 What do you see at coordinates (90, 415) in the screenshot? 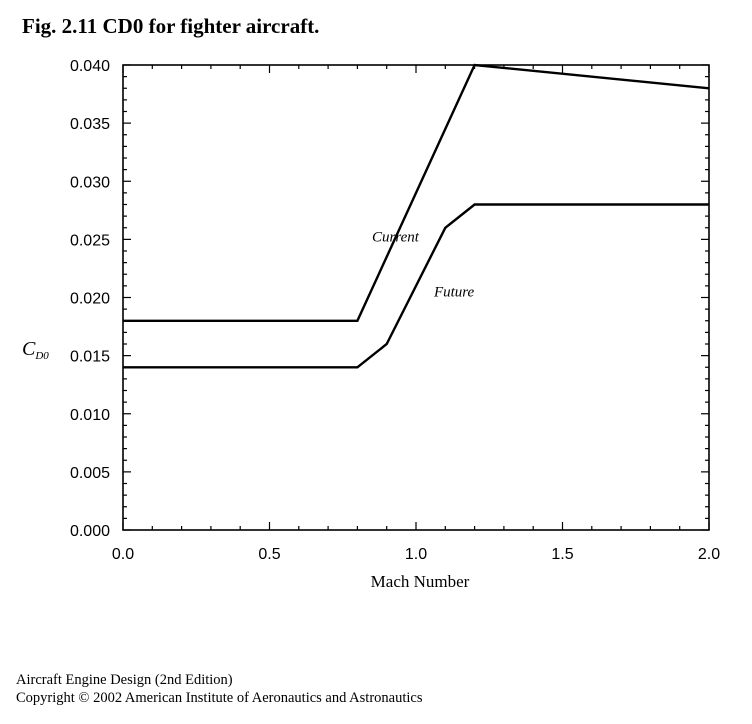
I see `y-tick-label: 0.010` at bounding box center [90, 415].